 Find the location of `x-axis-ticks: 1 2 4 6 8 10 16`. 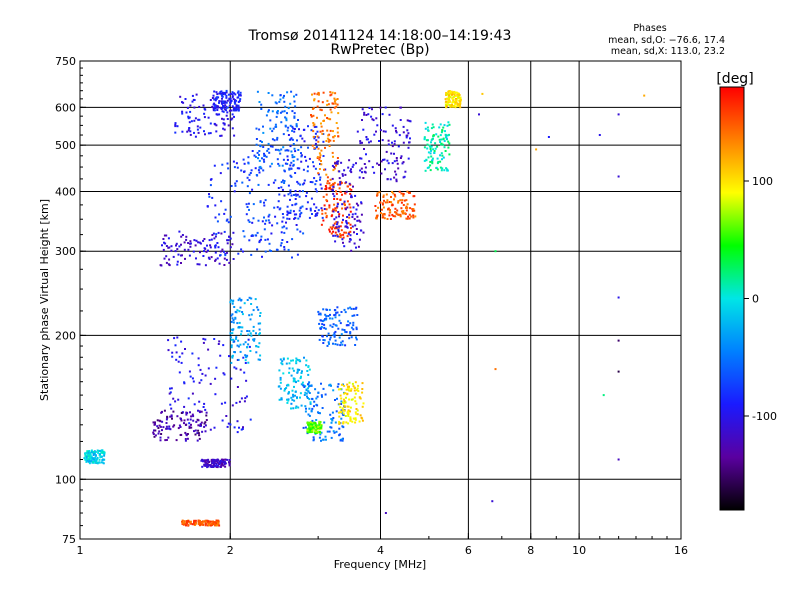

x-axis-ticks: 1 2 4 6 8 10 16 is located at coordinates (382, 545).